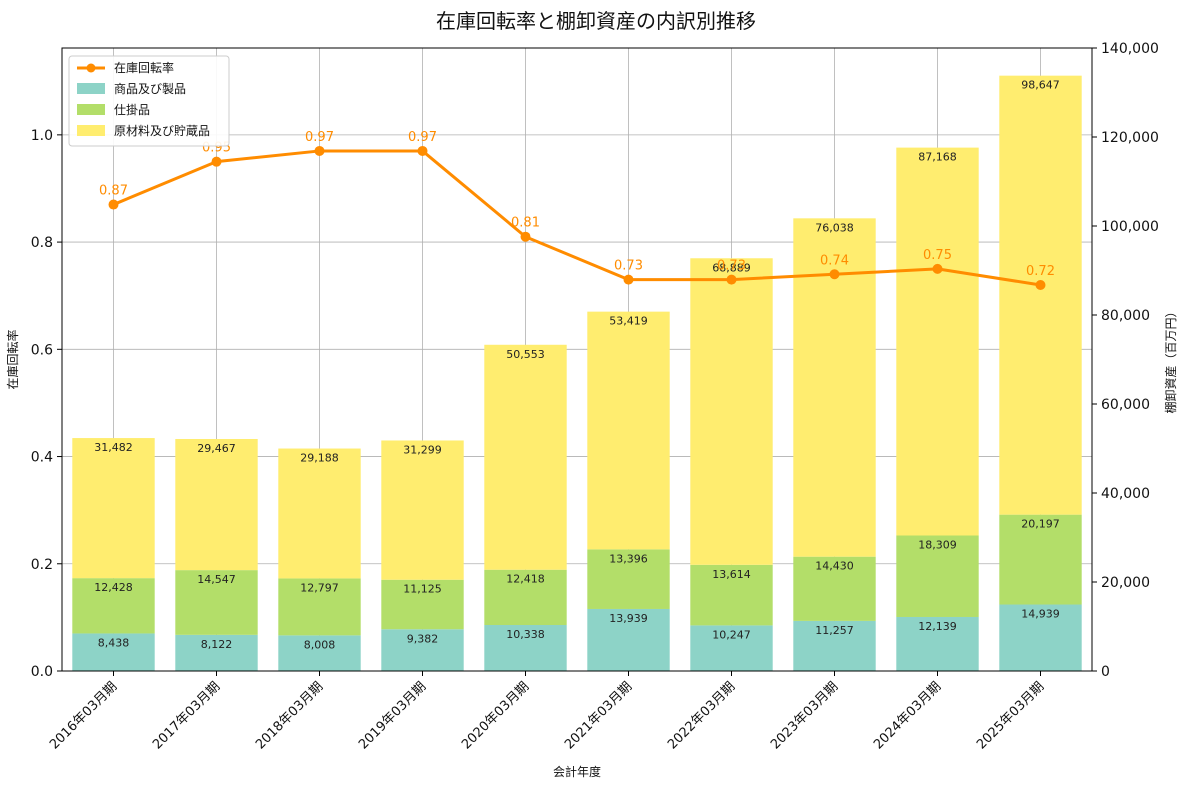 Image resolution: width=1189 pixels, height=793 pixels. What do you see at coordinates (1130, 138) in the screenshot?
I see `right-tick-label-6: 120,000` at bounding box center [1130, 138].